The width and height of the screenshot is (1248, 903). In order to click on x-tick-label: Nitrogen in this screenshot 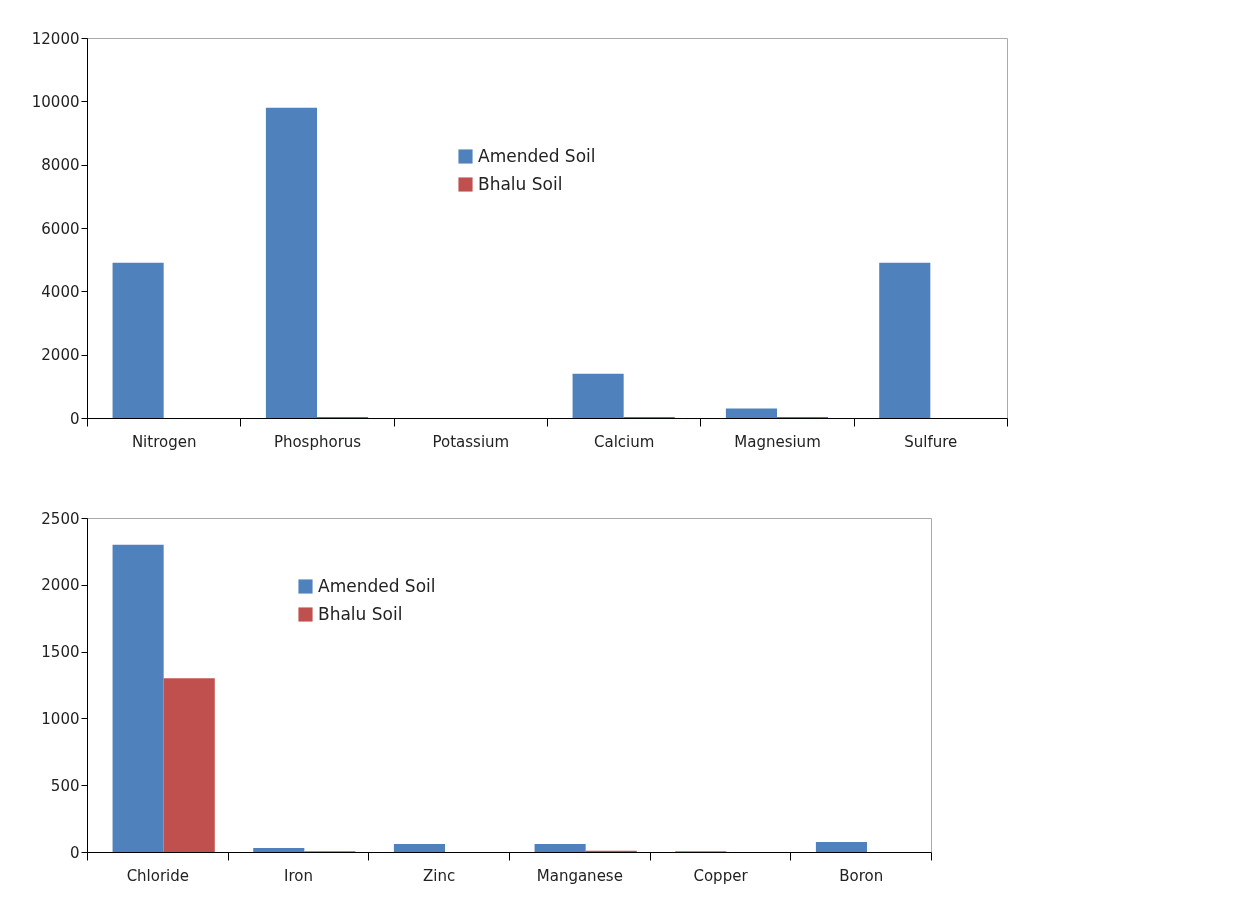, I will do `click(164, 441)`.